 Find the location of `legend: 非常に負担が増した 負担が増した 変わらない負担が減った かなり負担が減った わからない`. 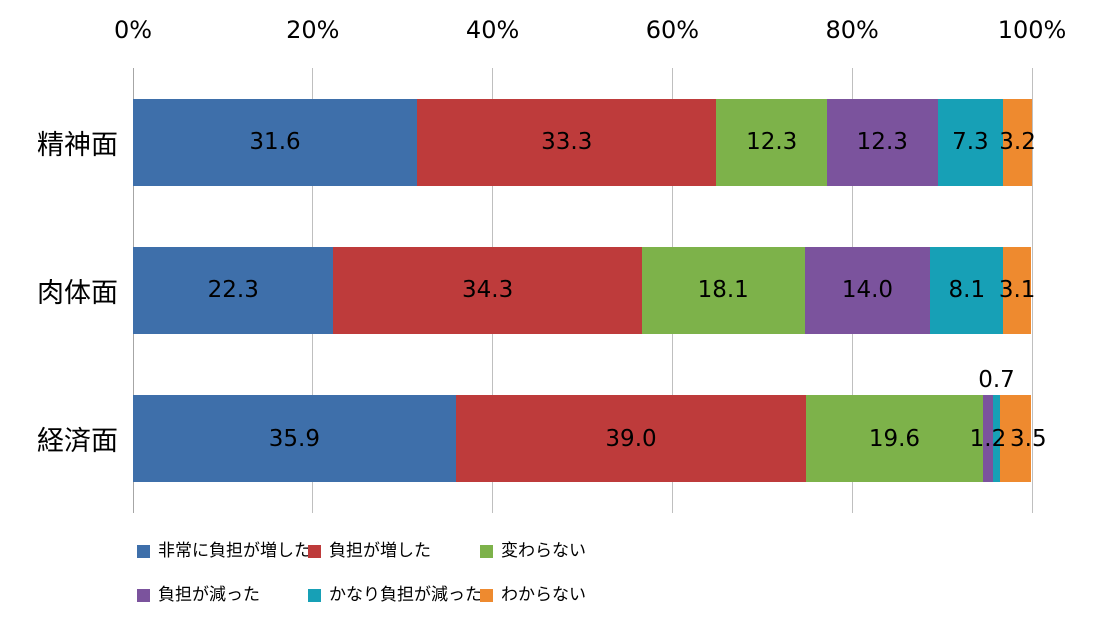

legend: 非常に負担が増した 負担が増した 変わらない負担が減った かなり負担が減った わからない is located at coordinates (361, 573).